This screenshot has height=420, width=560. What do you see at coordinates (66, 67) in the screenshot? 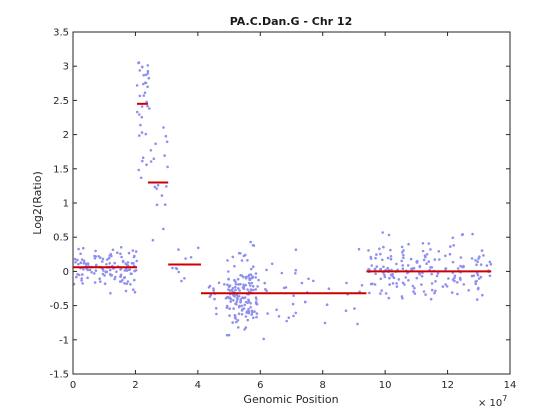
I see `y-tick-label: 3` at bounding box center [66, 67].